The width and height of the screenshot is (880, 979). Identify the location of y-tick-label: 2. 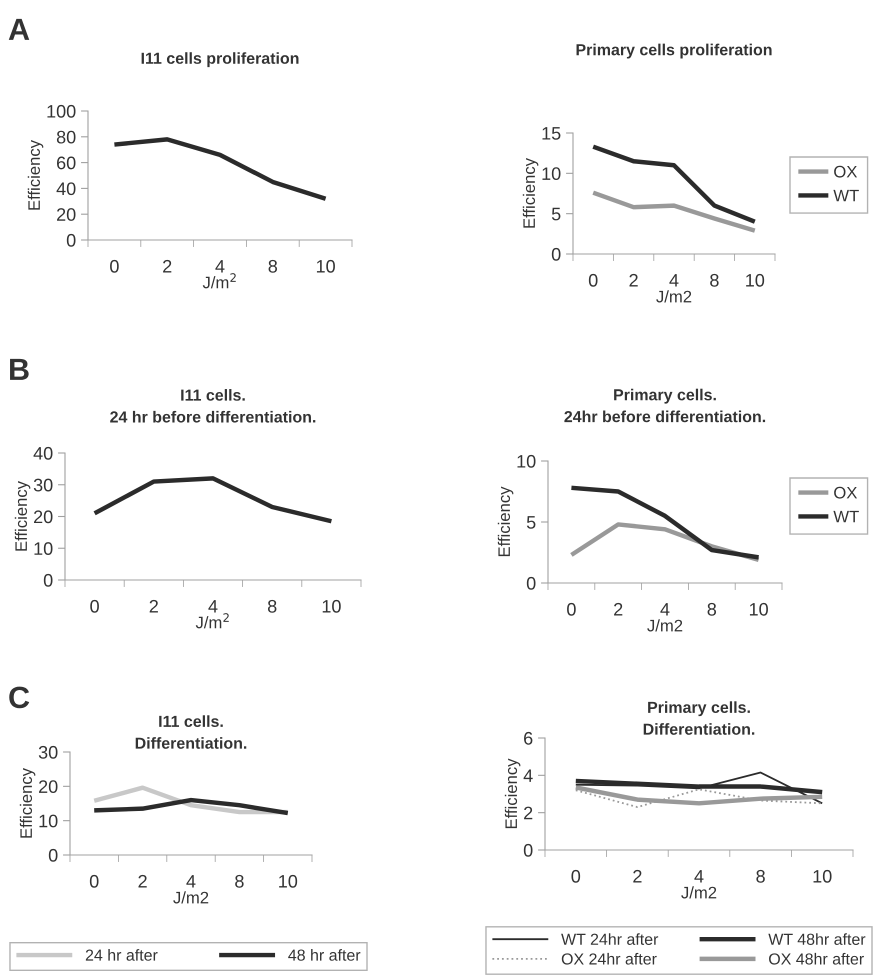
(528, 813).